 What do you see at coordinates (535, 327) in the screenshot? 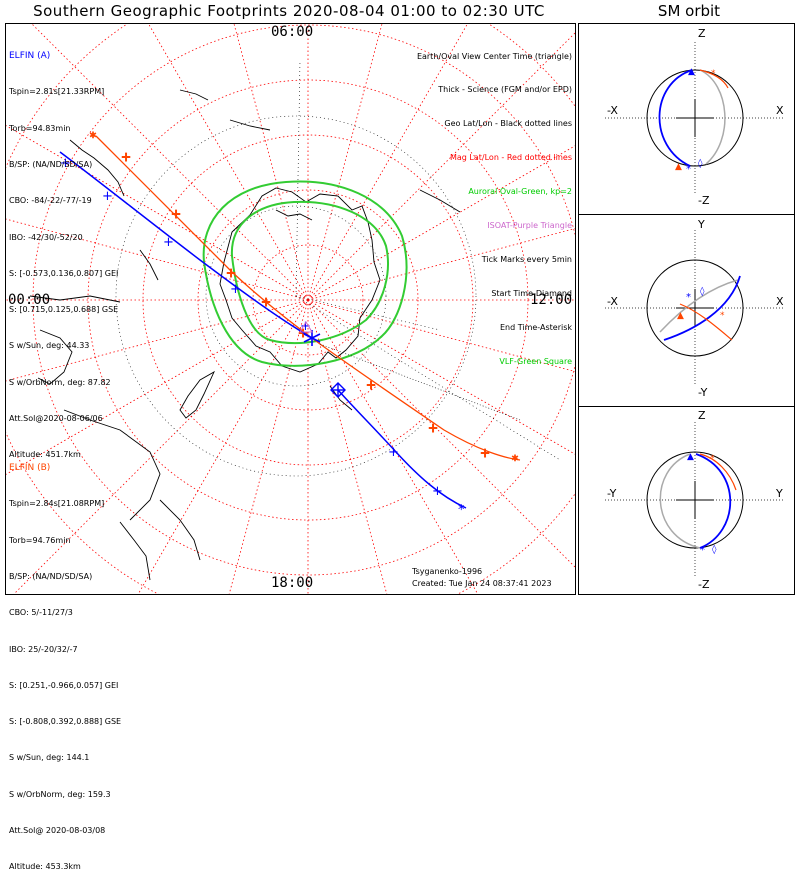
I see `legend-item: End Time-Asterisk` at bounding box center [535, 327].